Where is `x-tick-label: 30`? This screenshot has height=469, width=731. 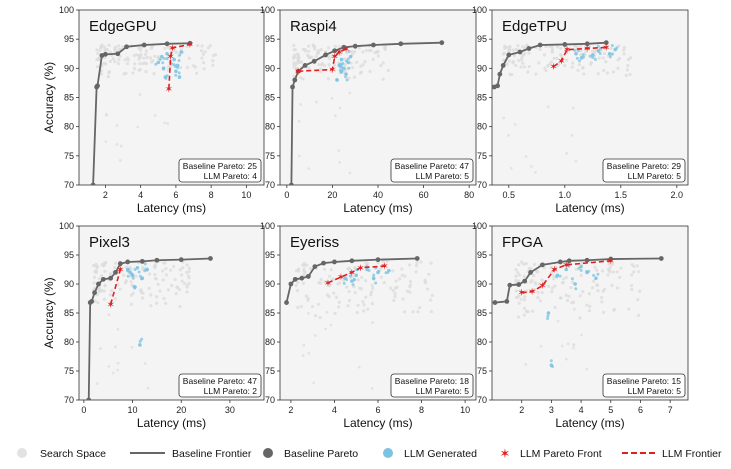
x-tick-label: 30 is located at coordinates (230, 410).